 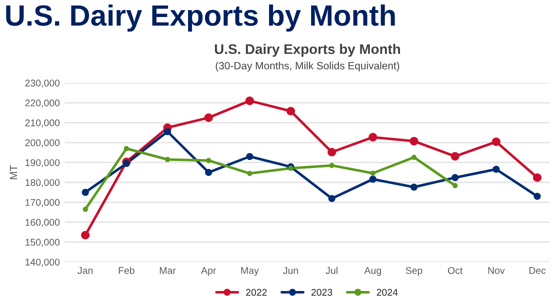 I want to click on chart-title: U.S. Dairy Exports by Month, so click(x=200, y=18).